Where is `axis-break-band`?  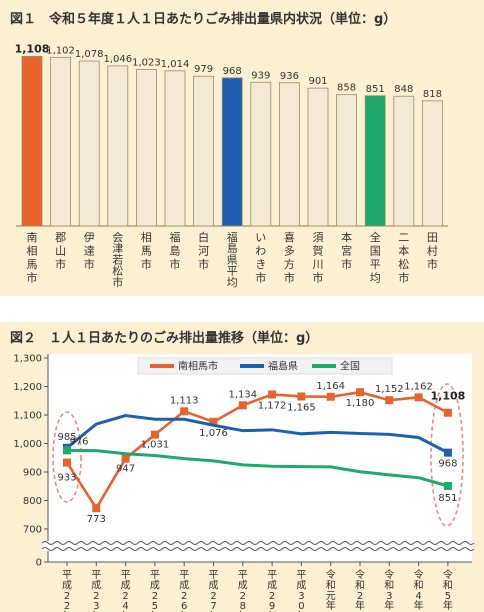
axis-break-band is located at coordinates (258, 546).